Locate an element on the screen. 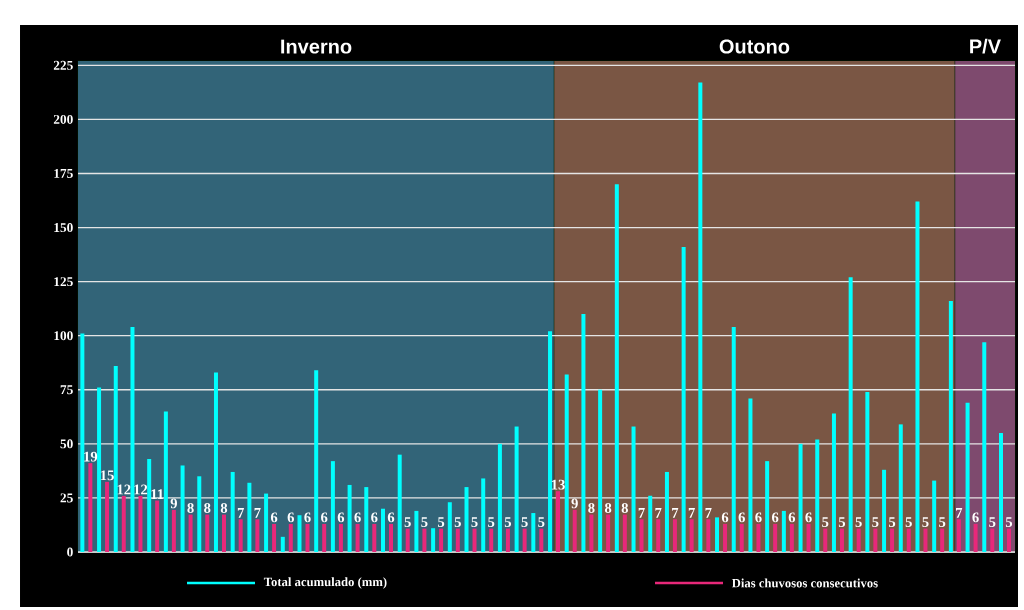 This screenshot has width=1024, height=610. text: Inverno is located at coordinates (316, 46).